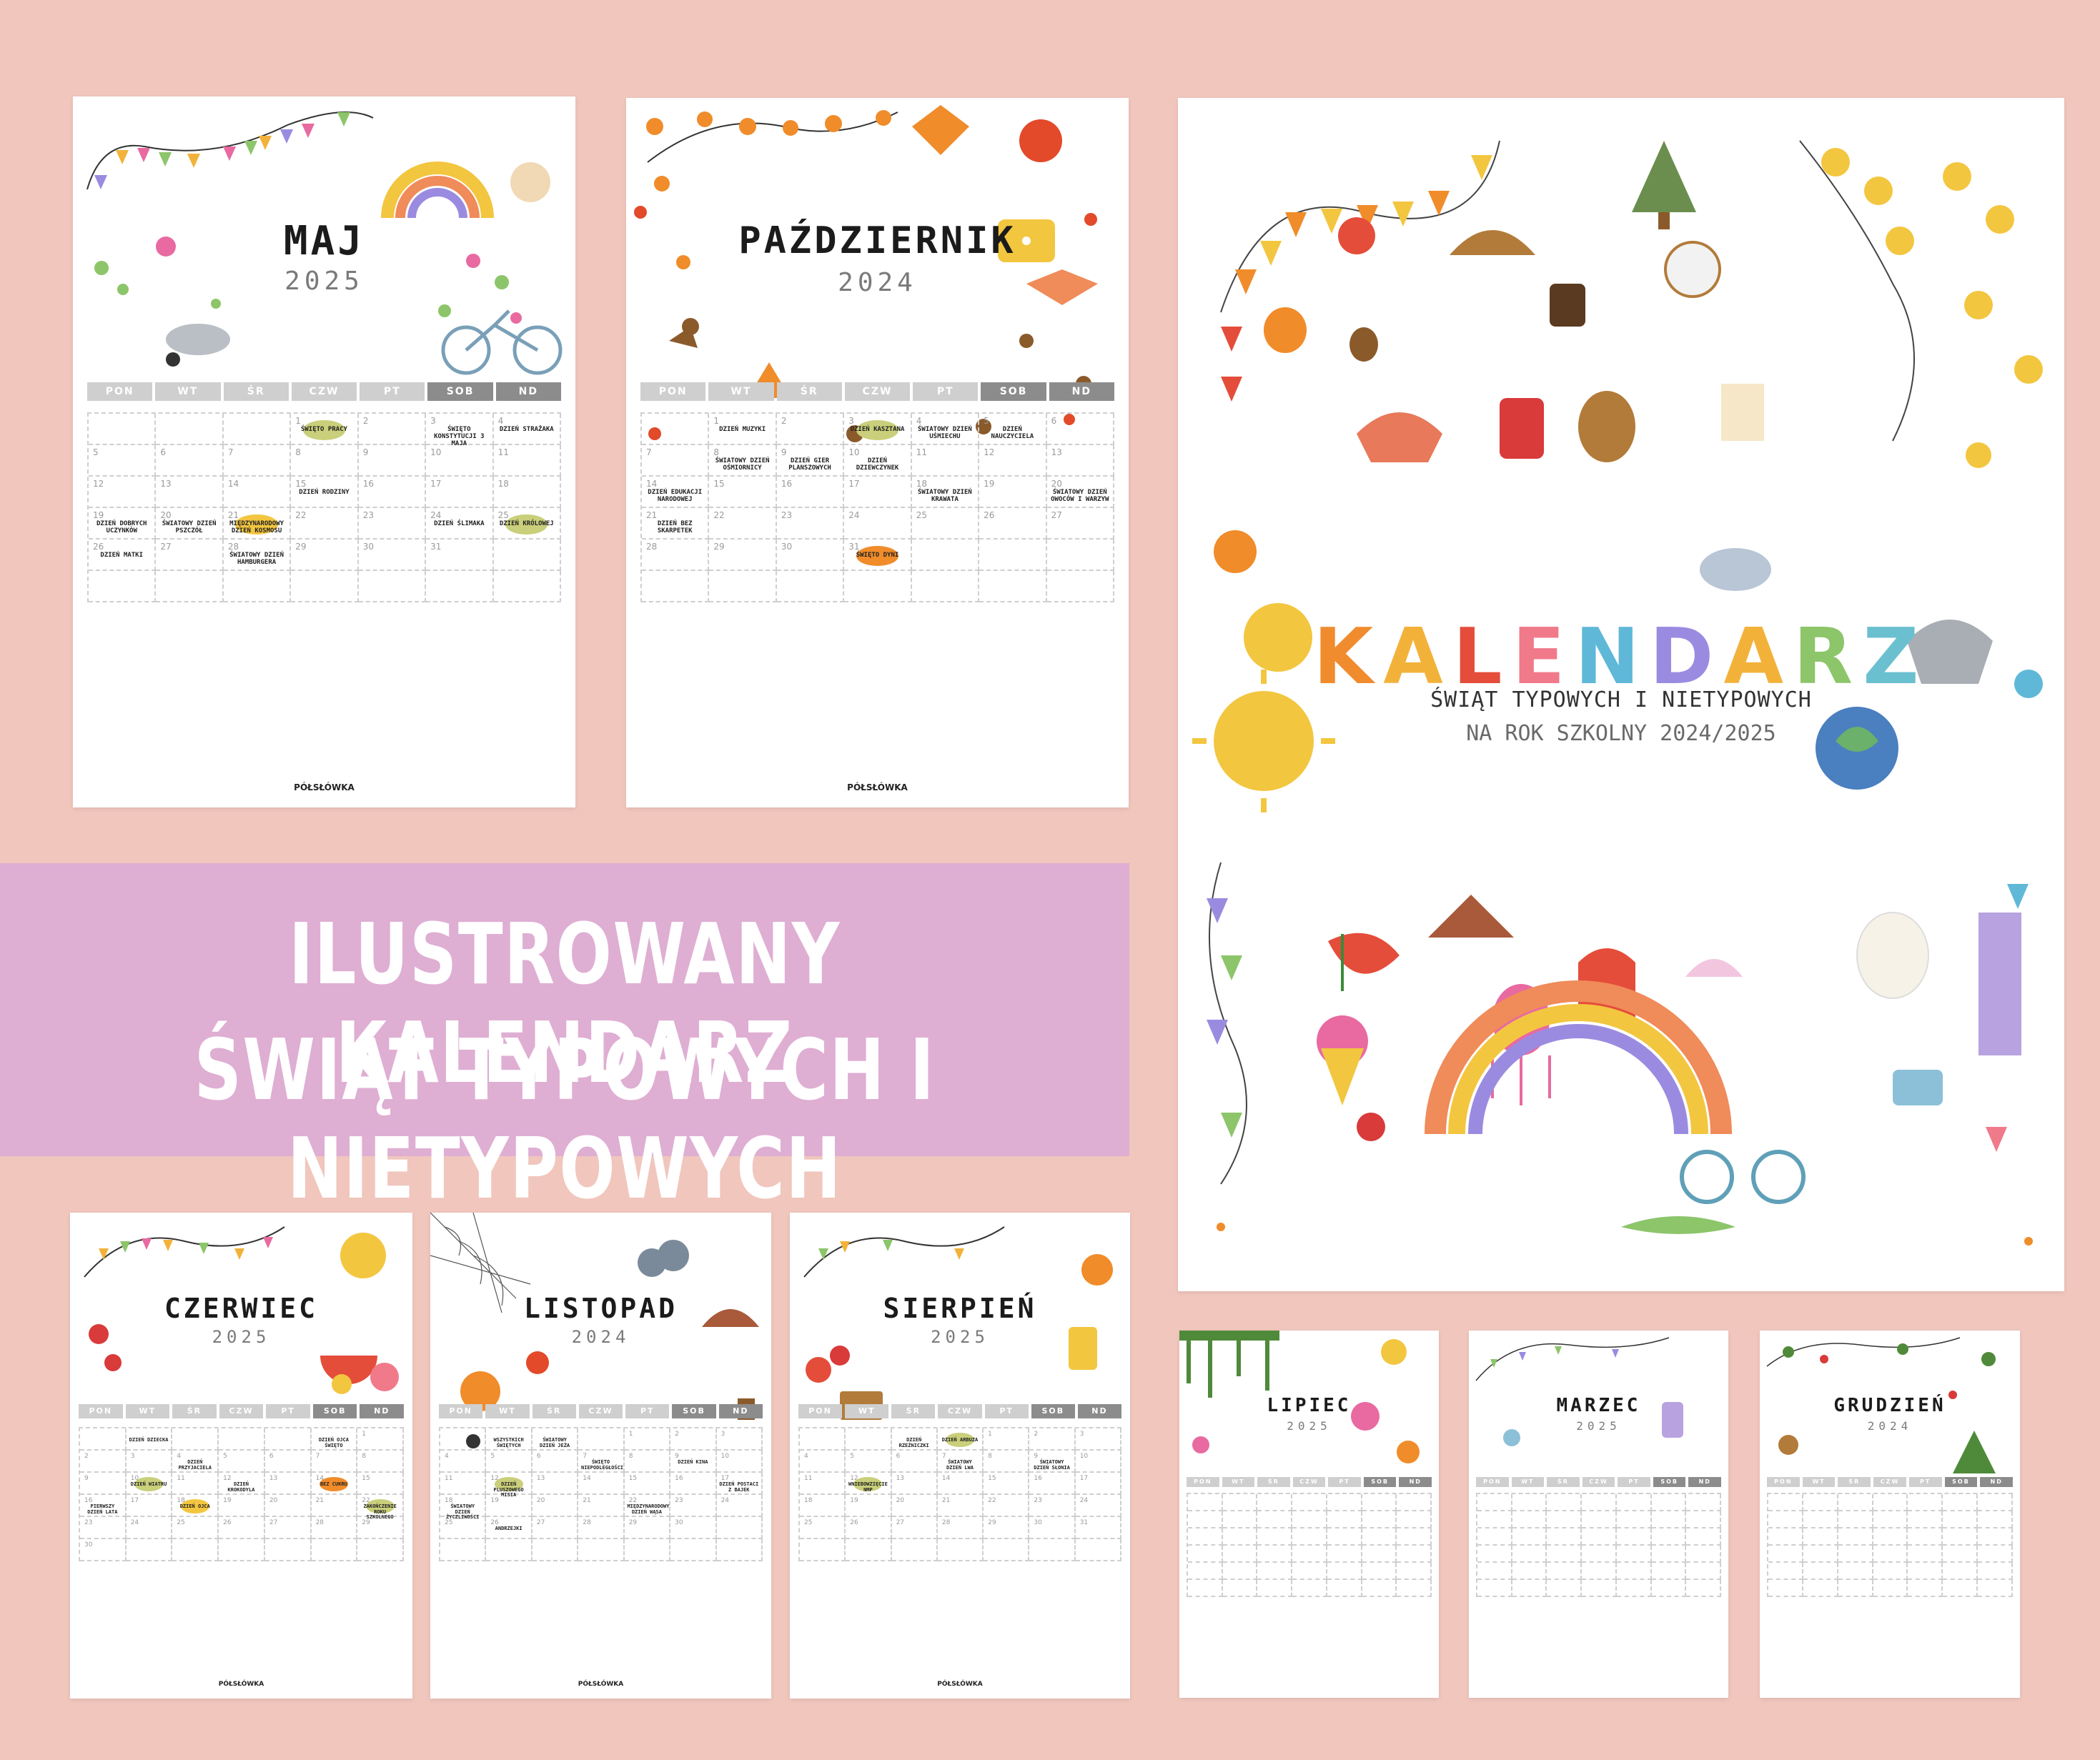 This screenshot has width=2100, height=1760. What do you see at coordinates (1482, 657) in the screenshot?
I see `cover-title-letter: L` at bounding box center [1482, 657].